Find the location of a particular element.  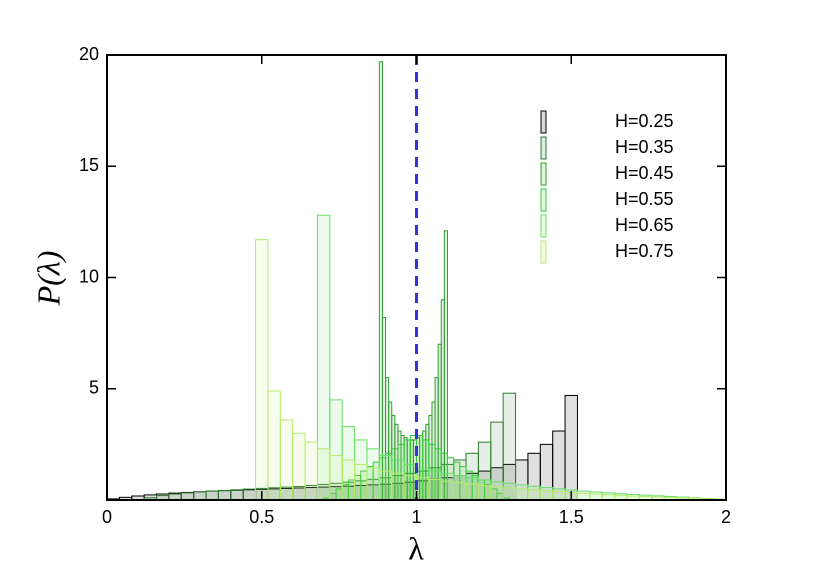

legend-label: H=0.25 is located at coordinates (644, 121).